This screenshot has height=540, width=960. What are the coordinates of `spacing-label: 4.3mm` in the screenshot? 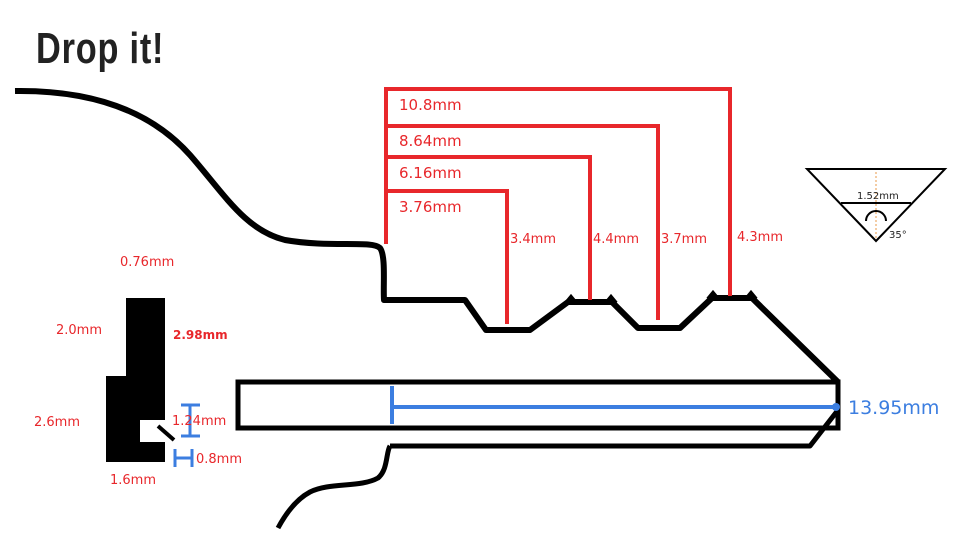 It's located at (760, 237).